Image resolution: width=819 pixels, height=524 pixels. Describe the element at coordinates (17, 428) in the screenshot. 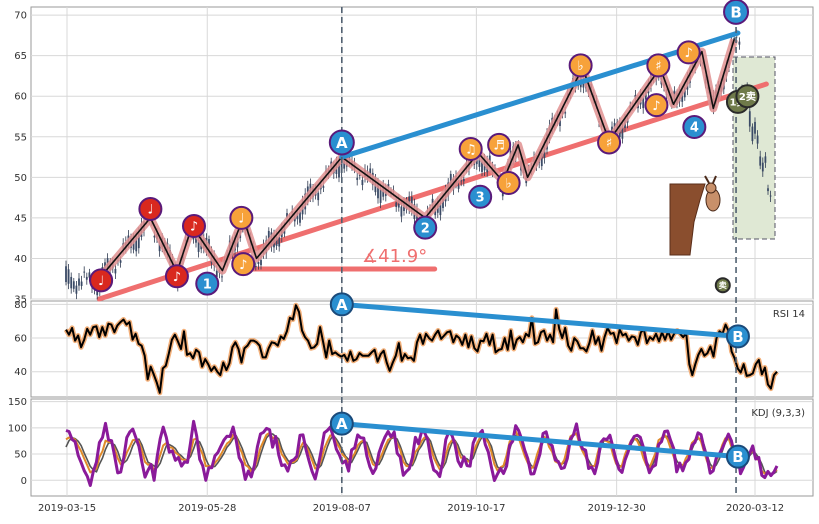

I see `y-tick-label: 100` at that location.